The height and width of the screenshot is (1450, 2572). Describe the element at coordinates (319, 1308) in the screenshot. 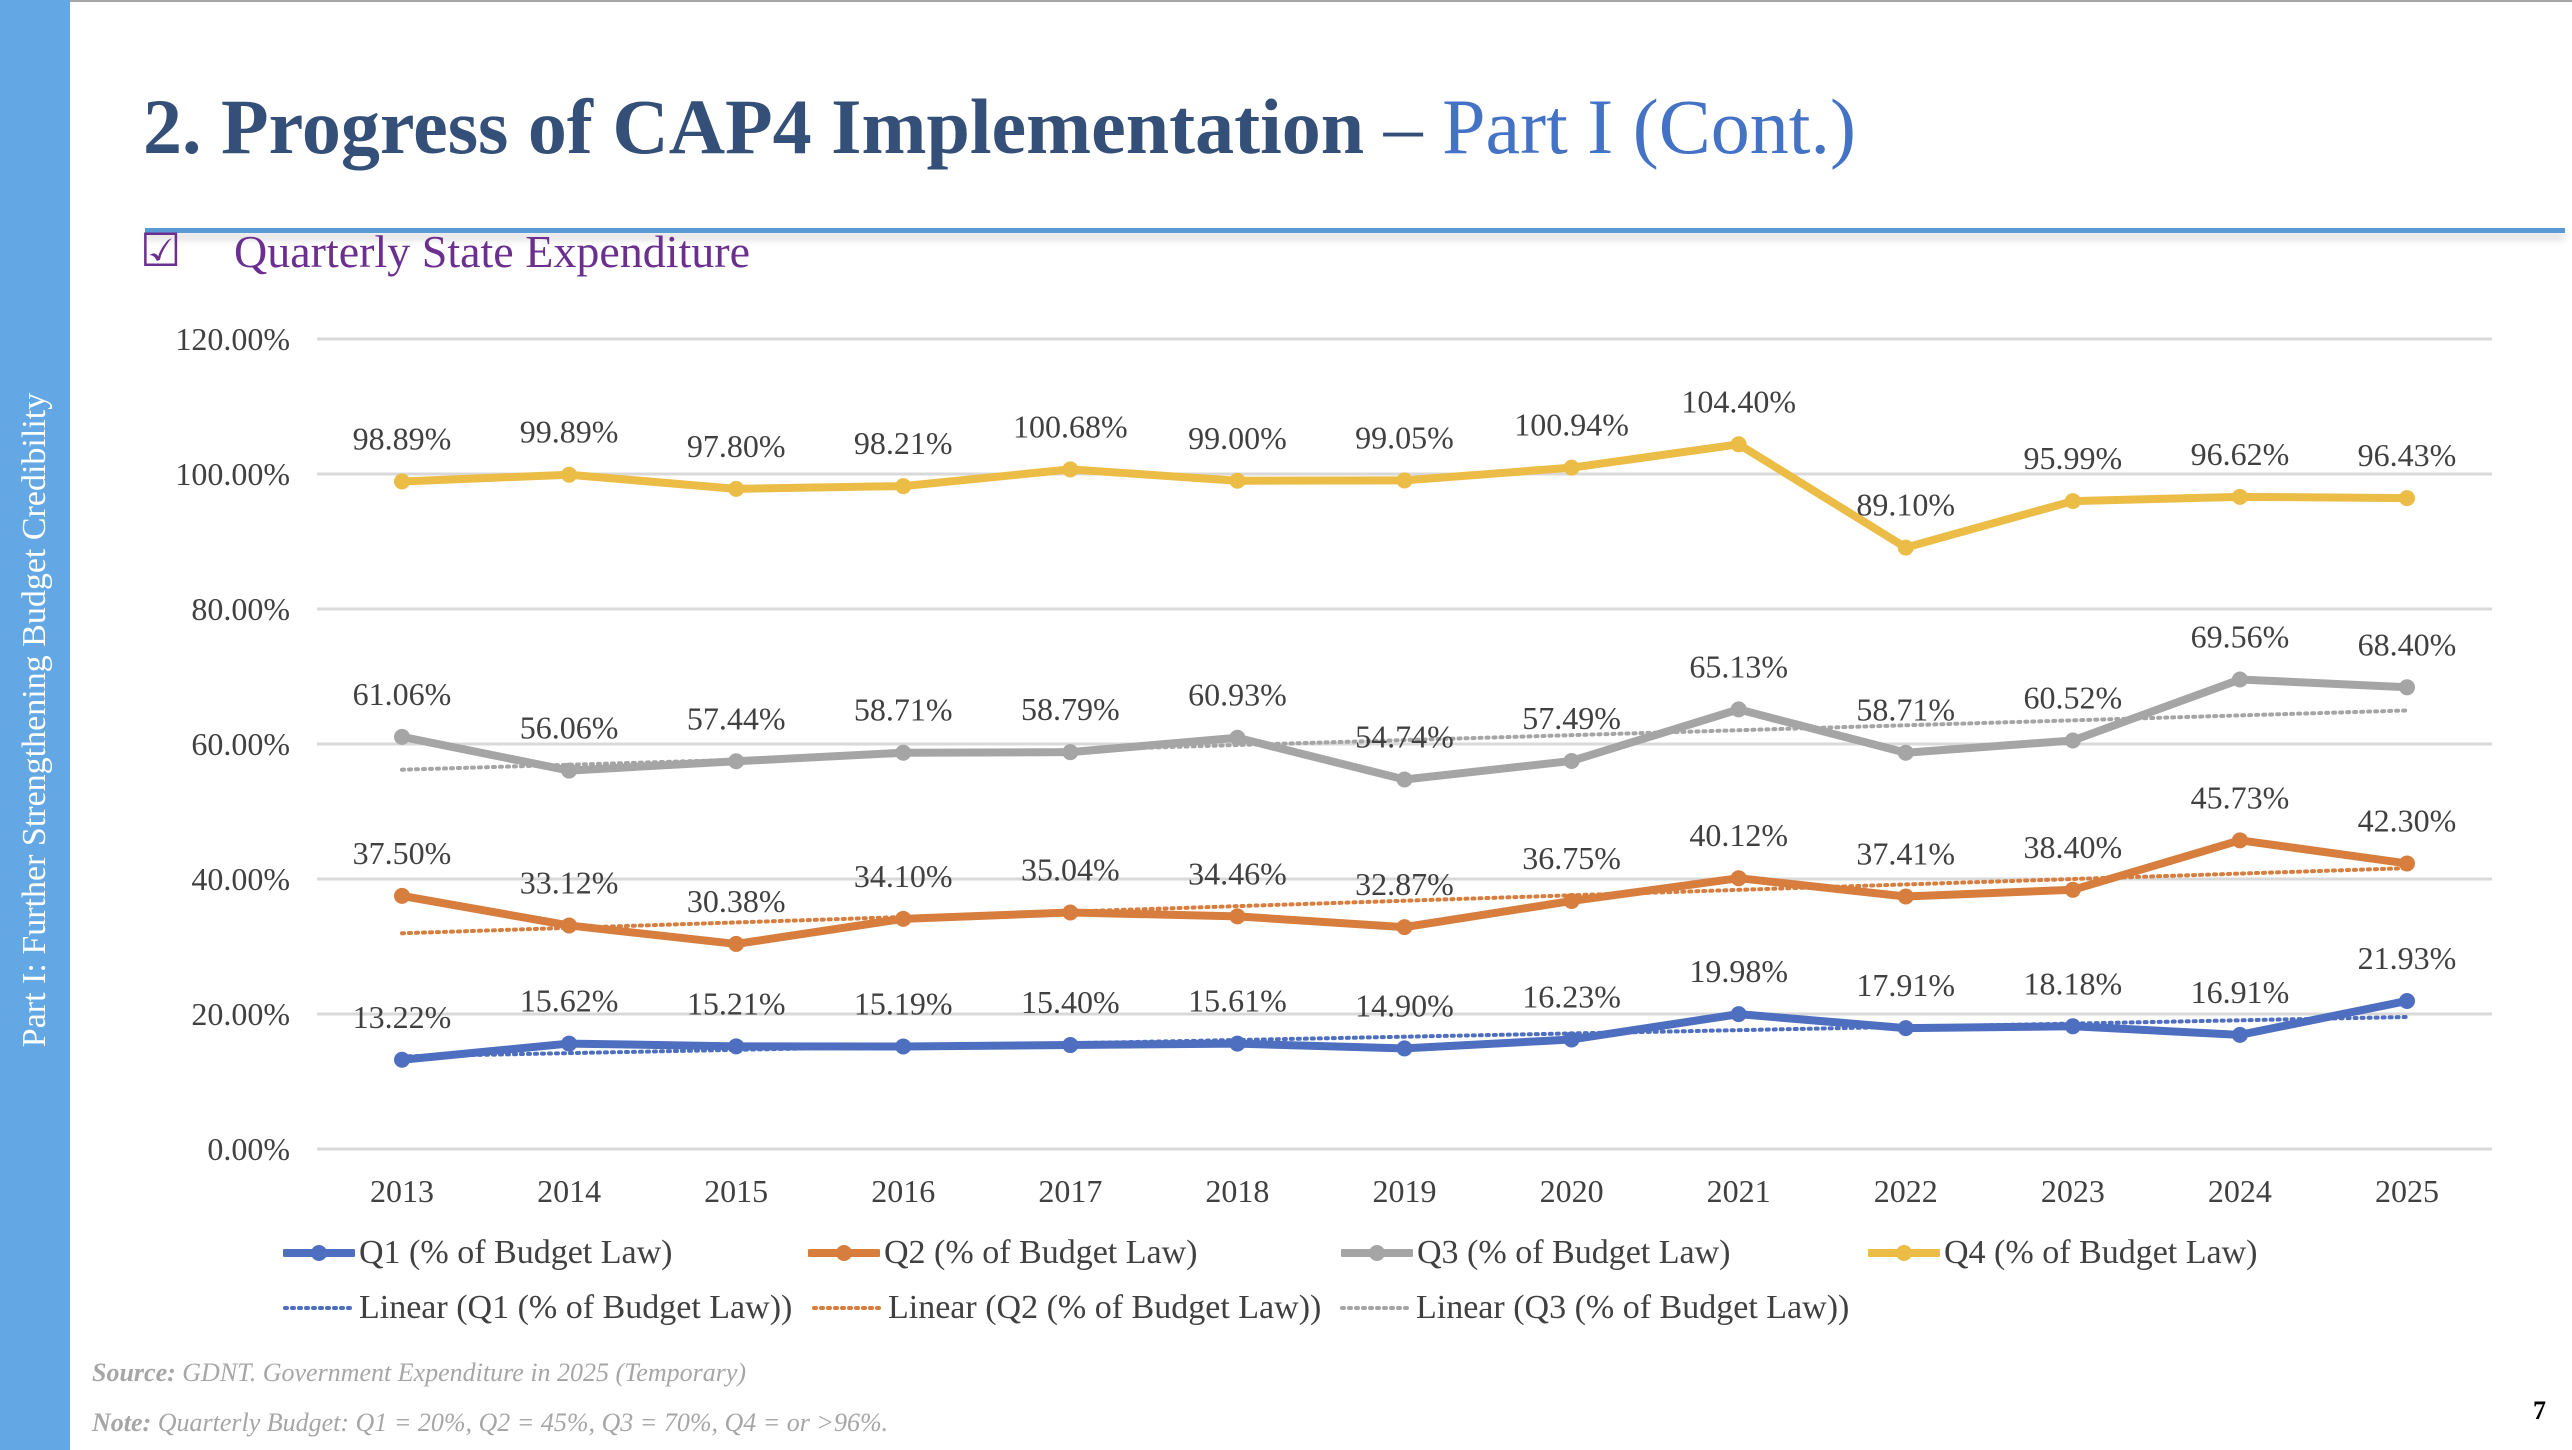

I see `legend-dotted-line-icon` at that location.